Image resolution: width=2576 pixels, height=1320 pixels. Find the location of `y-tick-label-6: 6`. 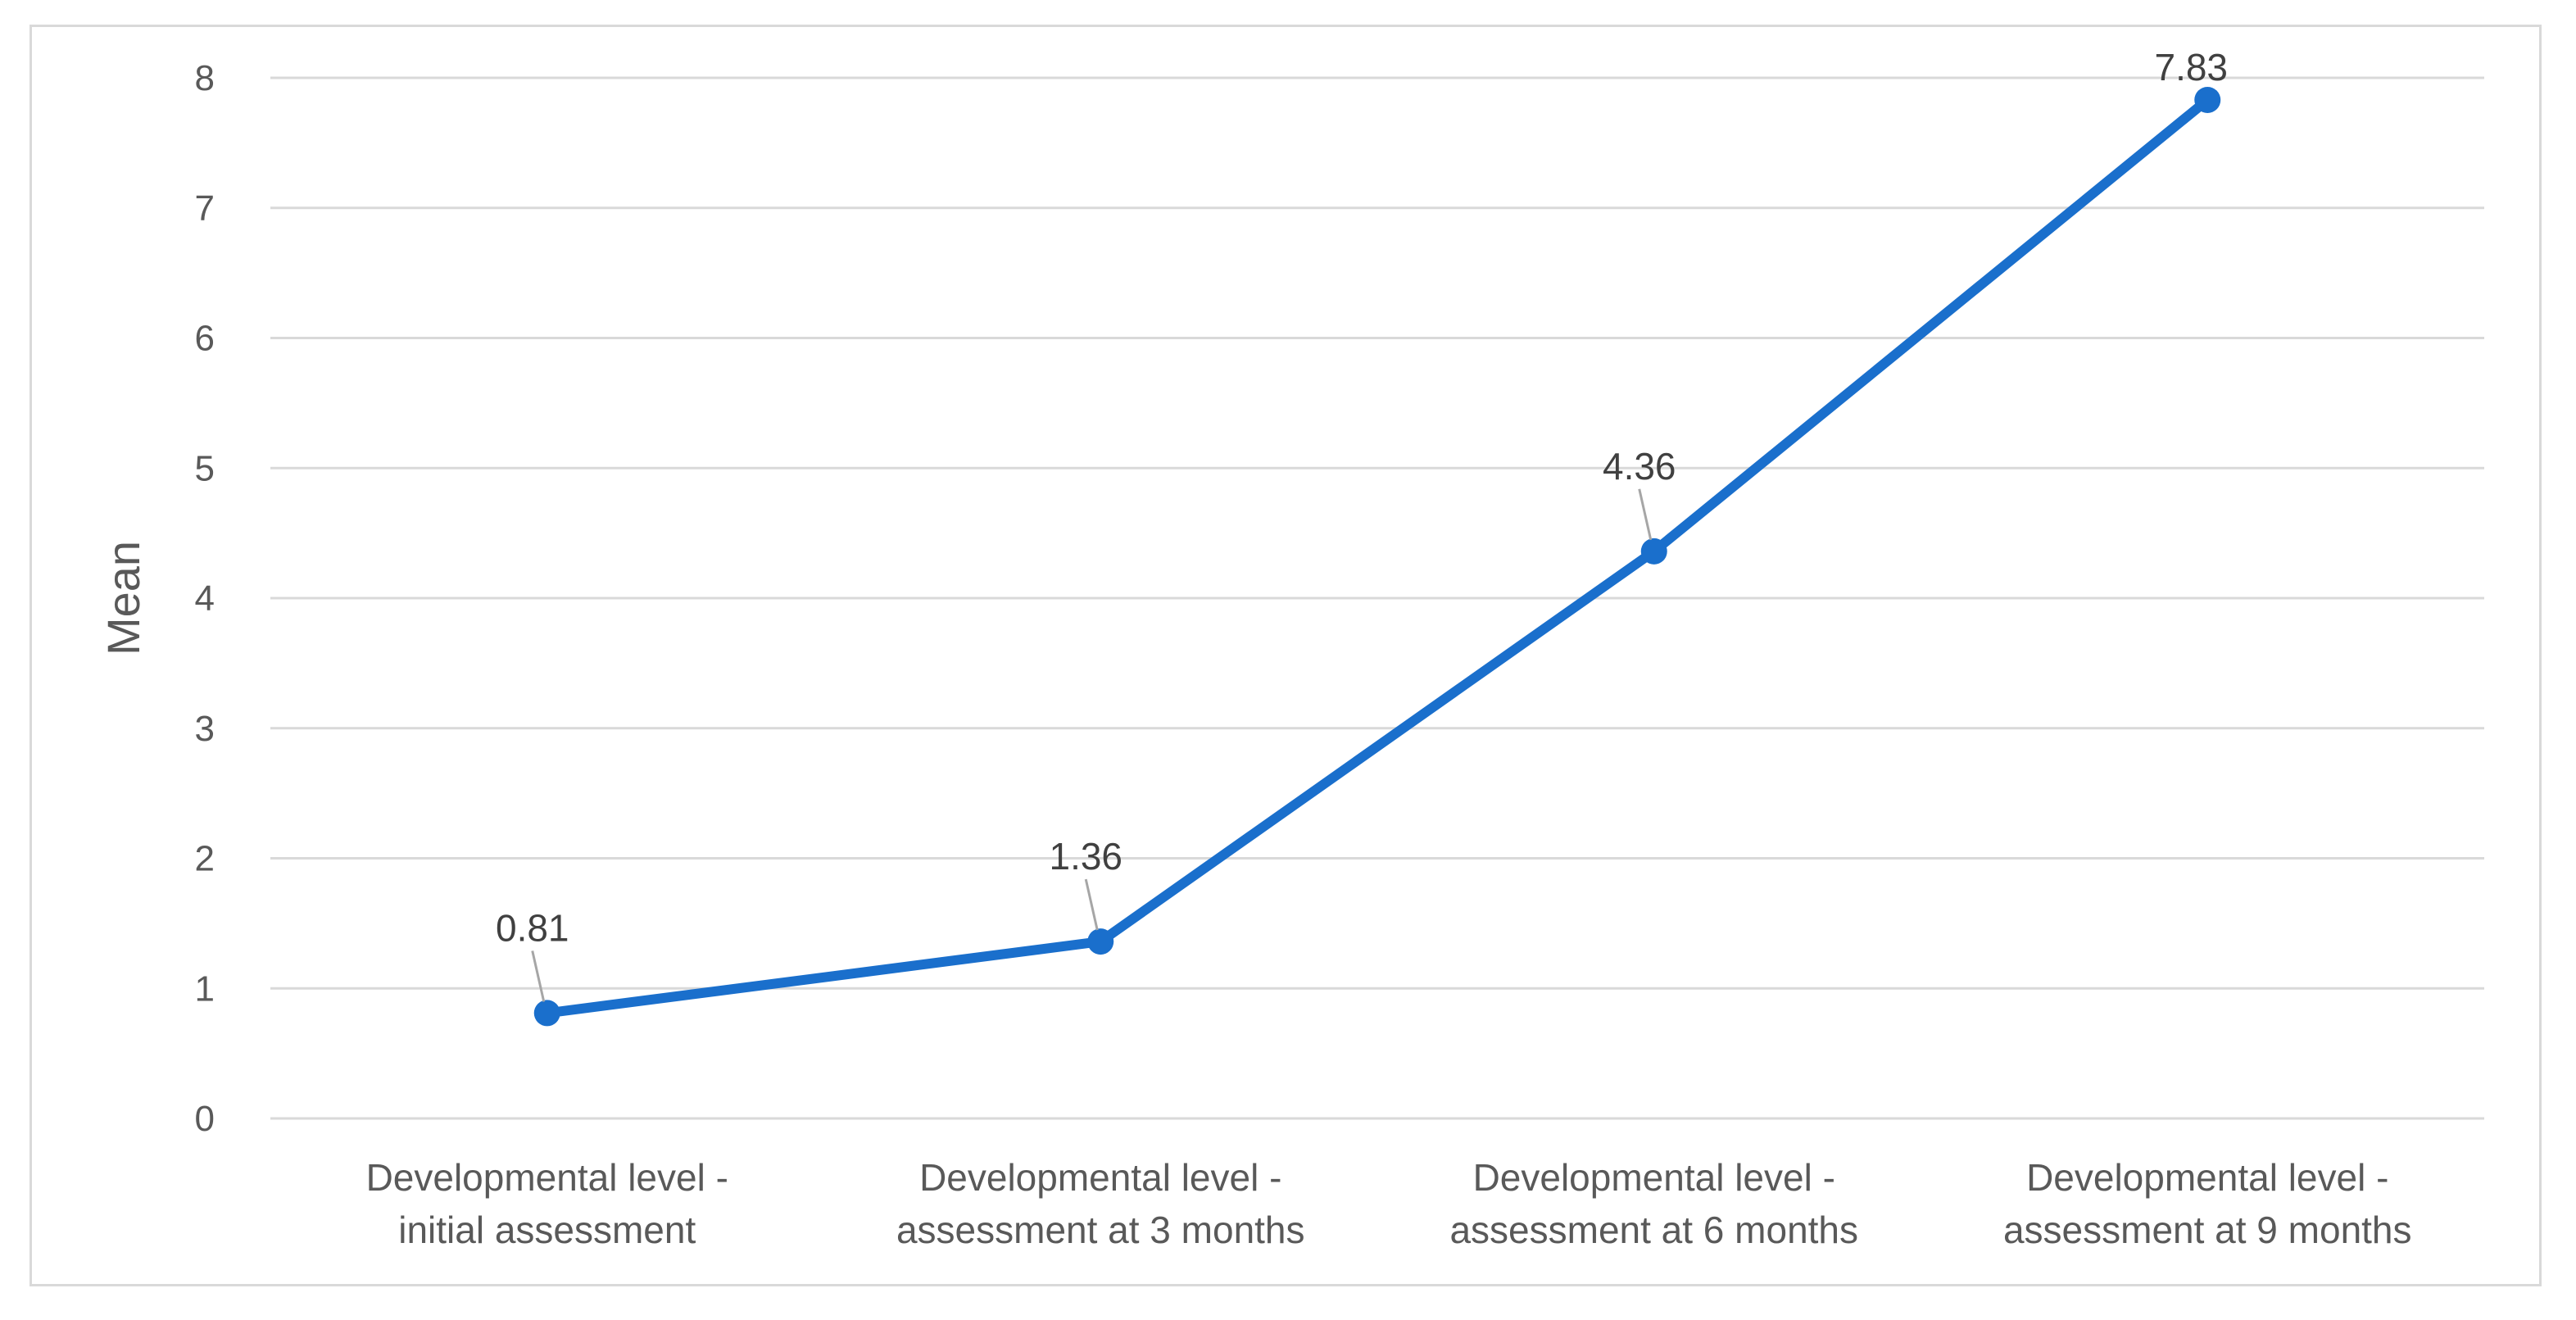

y-tick-label-6: 6 is located at coordinates (205, 339).